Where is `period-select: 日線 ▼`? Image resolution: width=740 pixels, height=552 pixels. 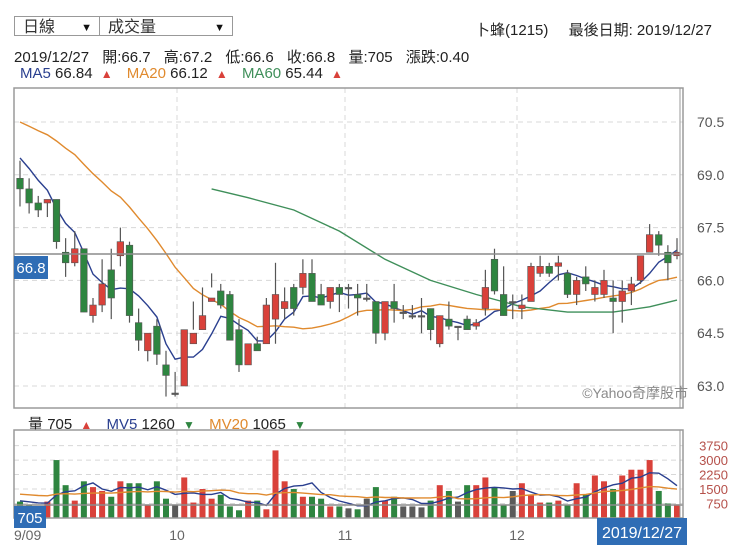 period-select: 日線 ▼ is located at coordinates (57, 26).